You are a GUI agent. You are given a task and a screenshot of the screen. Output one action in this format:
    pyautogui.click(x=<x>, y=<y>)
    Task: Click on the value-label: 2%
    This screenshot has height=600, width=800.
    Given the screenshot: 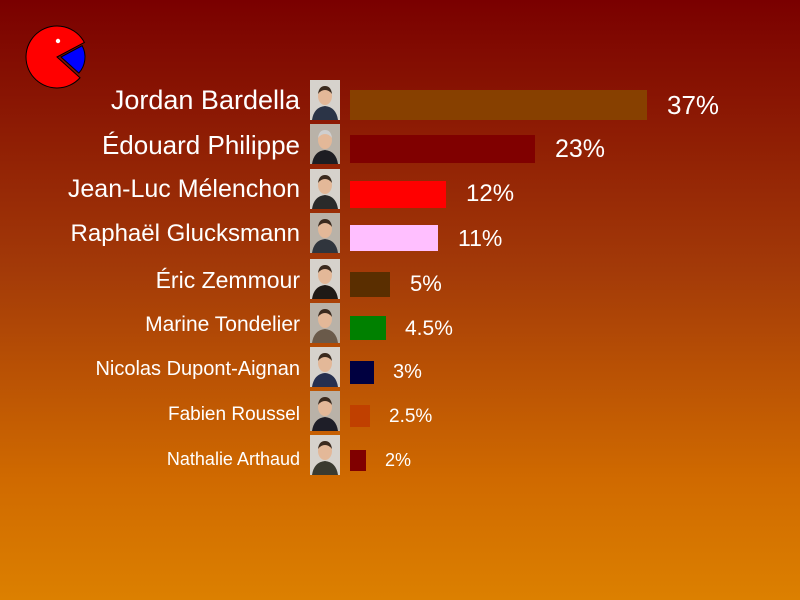 What is the action you would take?
    pyautogui.click(x=398, y=460)
    